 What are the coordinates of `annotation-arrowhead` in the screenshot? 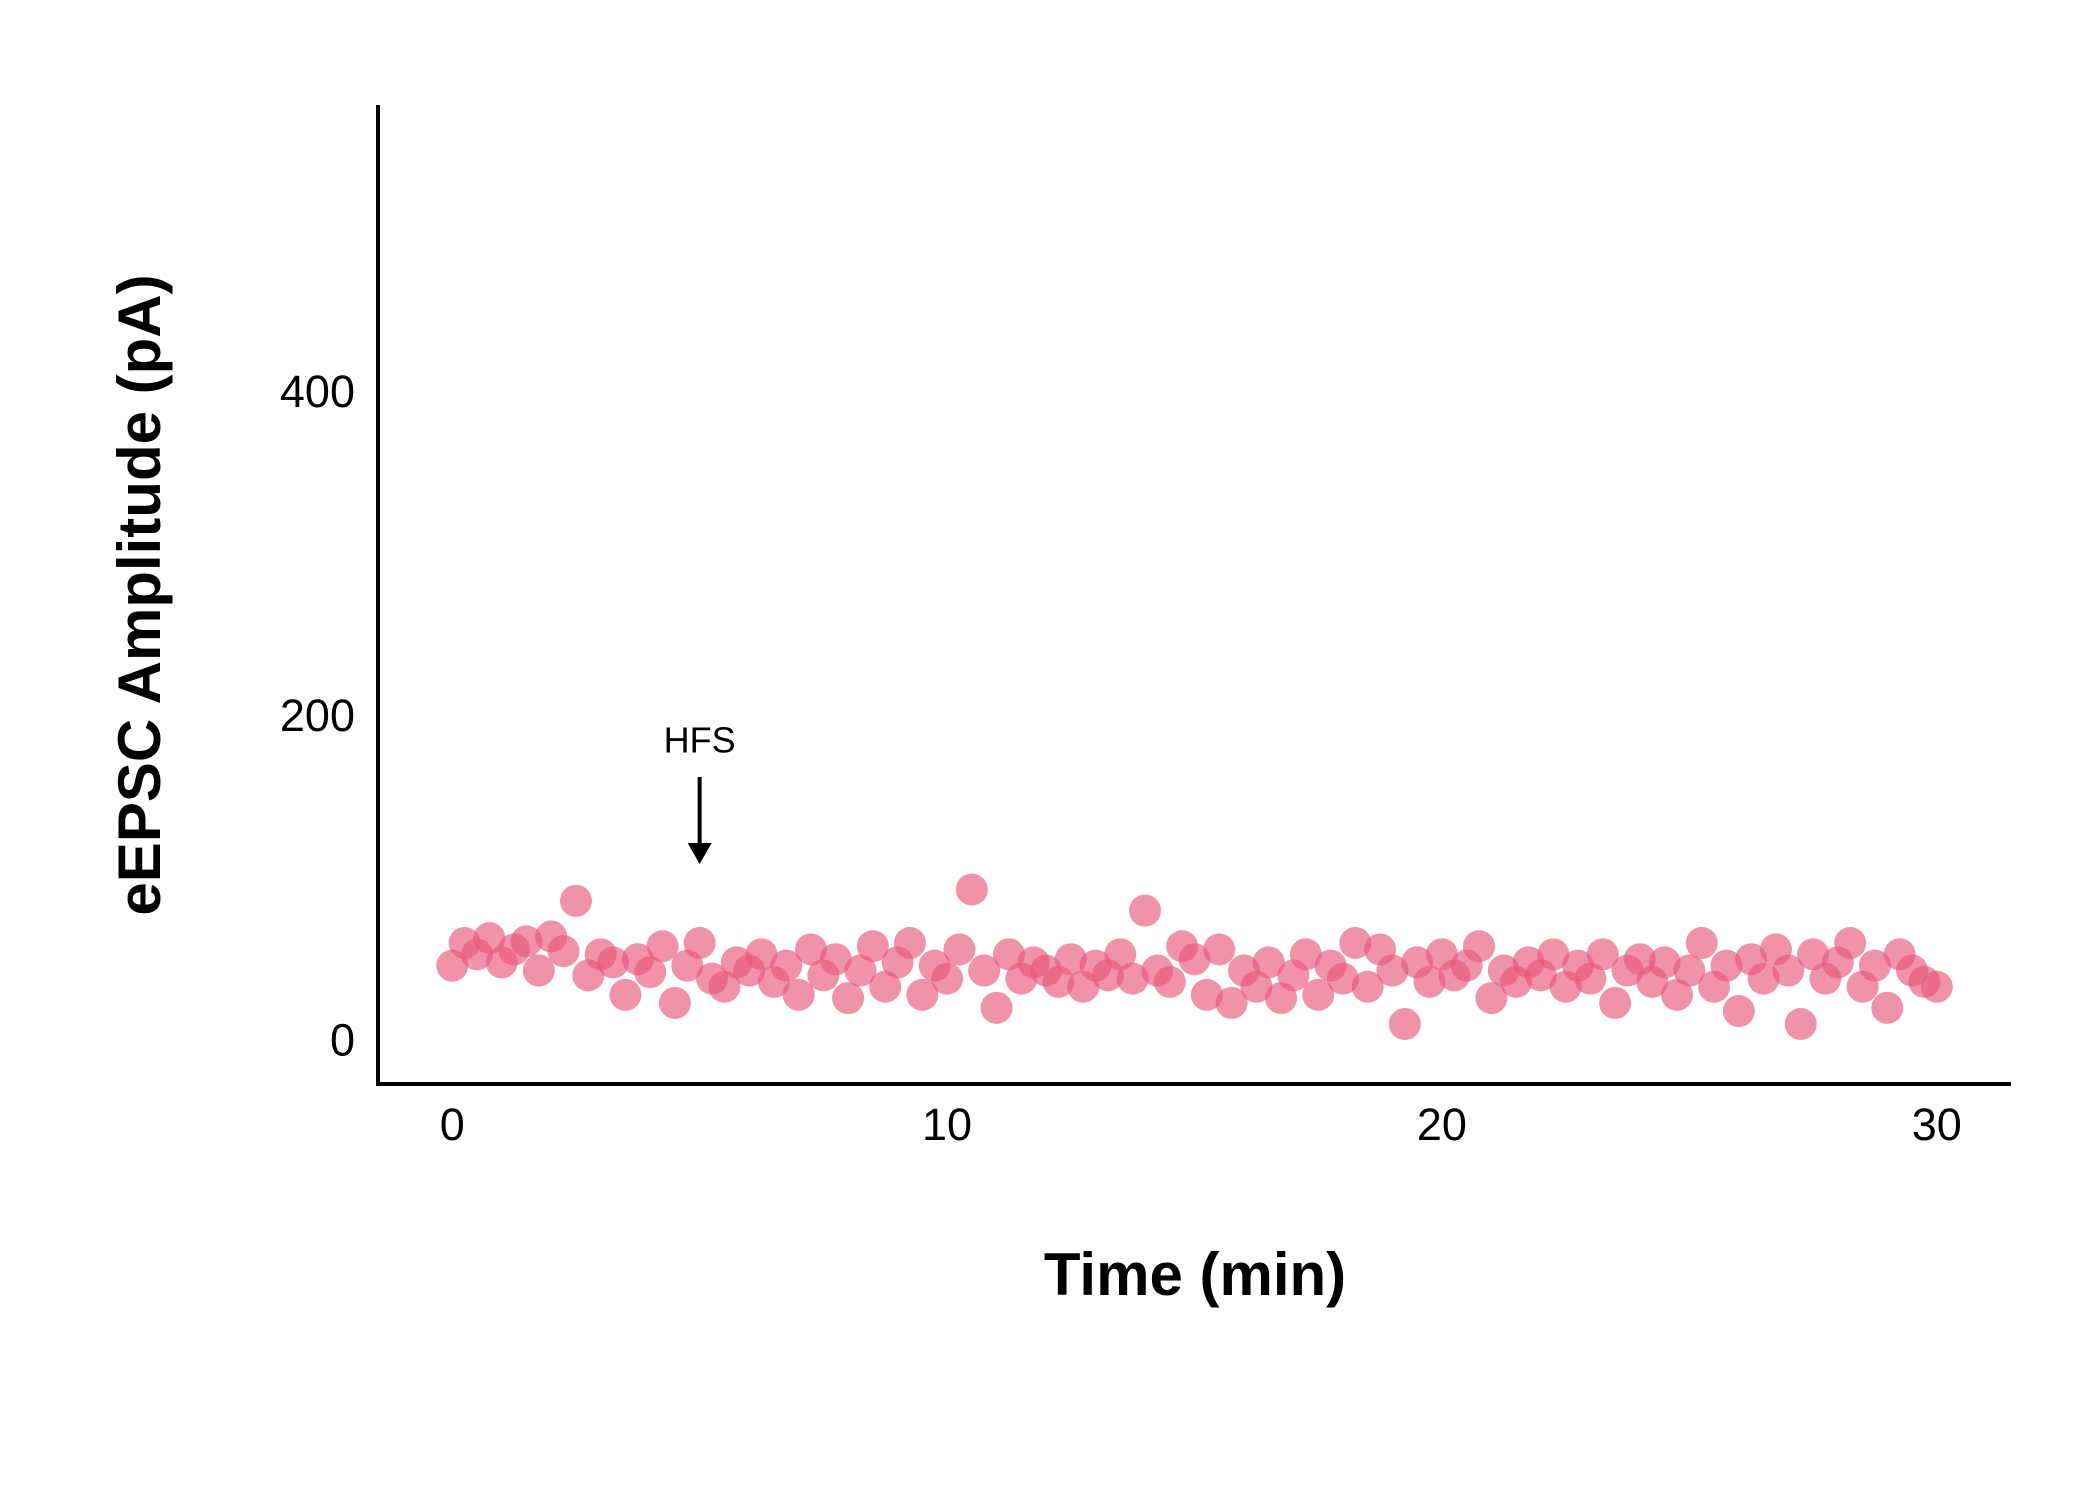 It's located at (699, 853).